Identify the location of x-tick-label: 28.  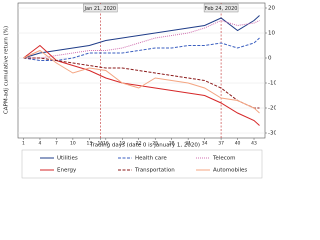
(172, 144).